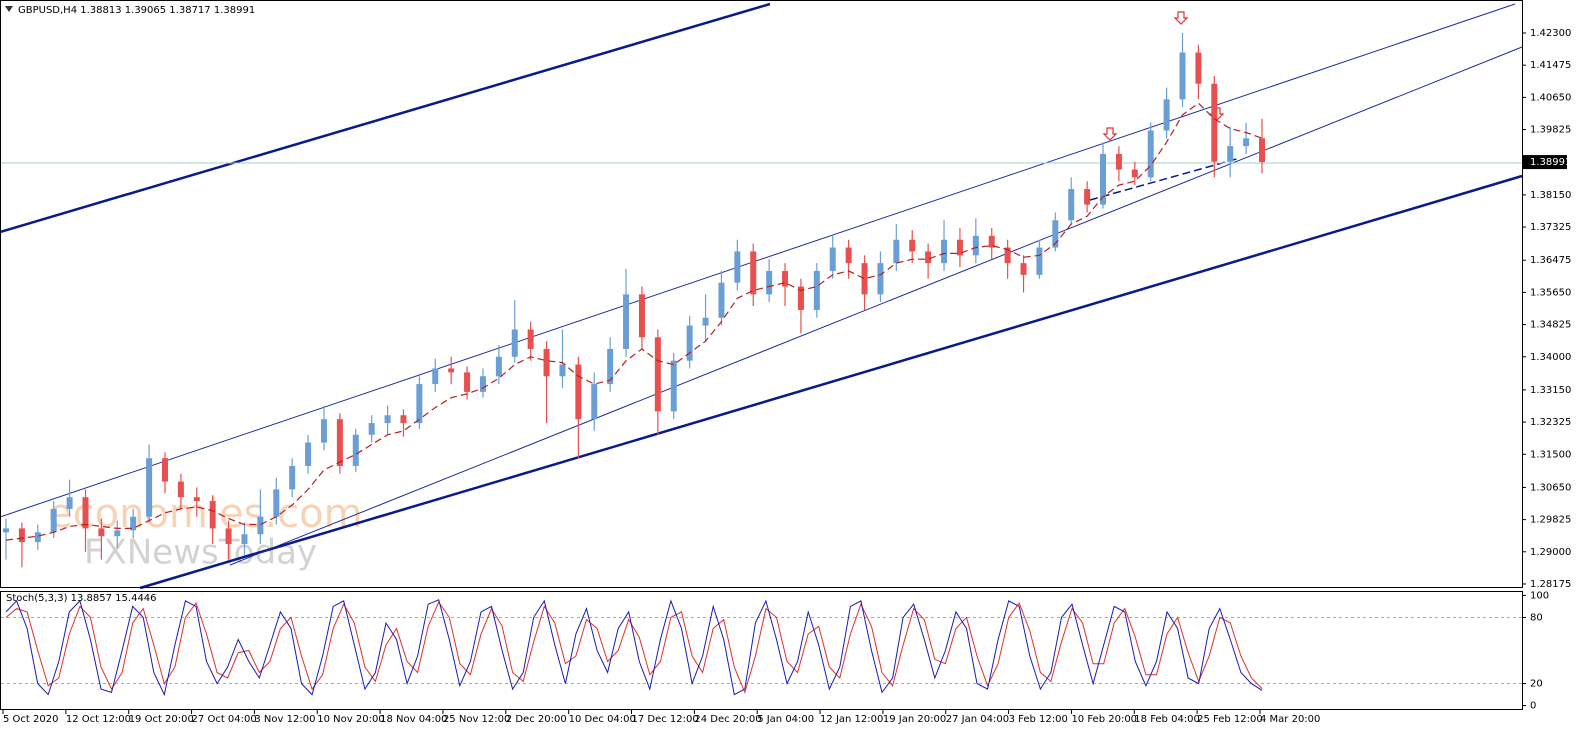 The image size is (1596, 743). I want to click on x-tick-label: 10 Nov 20:00, so click(350, 719).